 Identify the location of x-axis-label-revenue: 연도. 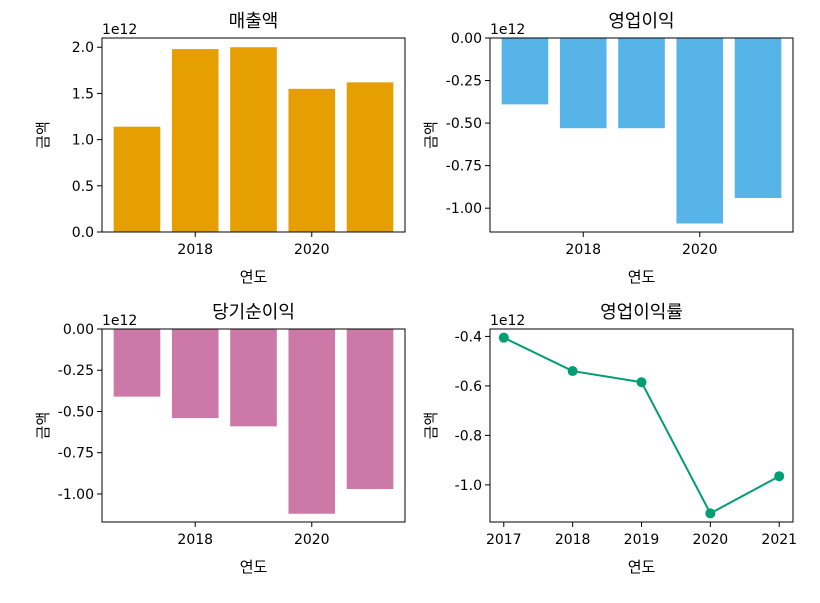
(254, 277).